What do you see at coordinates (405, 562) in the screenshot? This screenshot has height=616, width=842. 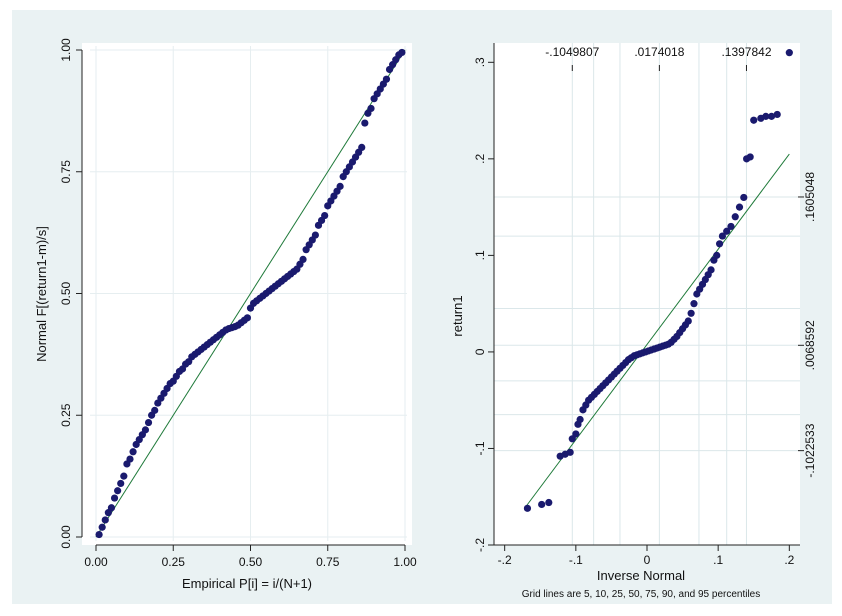 I see `plot1-x-tick-label: 1.00` at bounding box center [405, 562].